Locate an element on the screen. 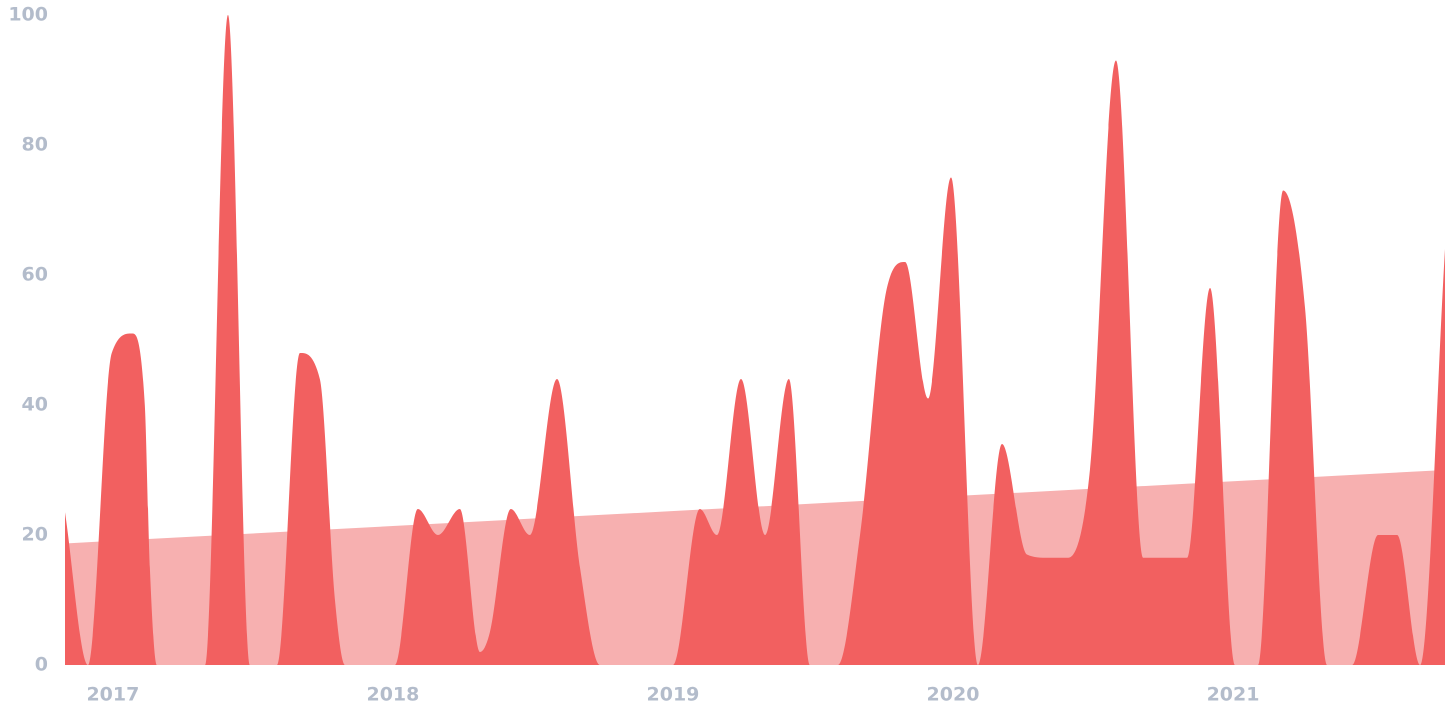  x-tick-label: 2021 is located at coordinates (1233, 695).